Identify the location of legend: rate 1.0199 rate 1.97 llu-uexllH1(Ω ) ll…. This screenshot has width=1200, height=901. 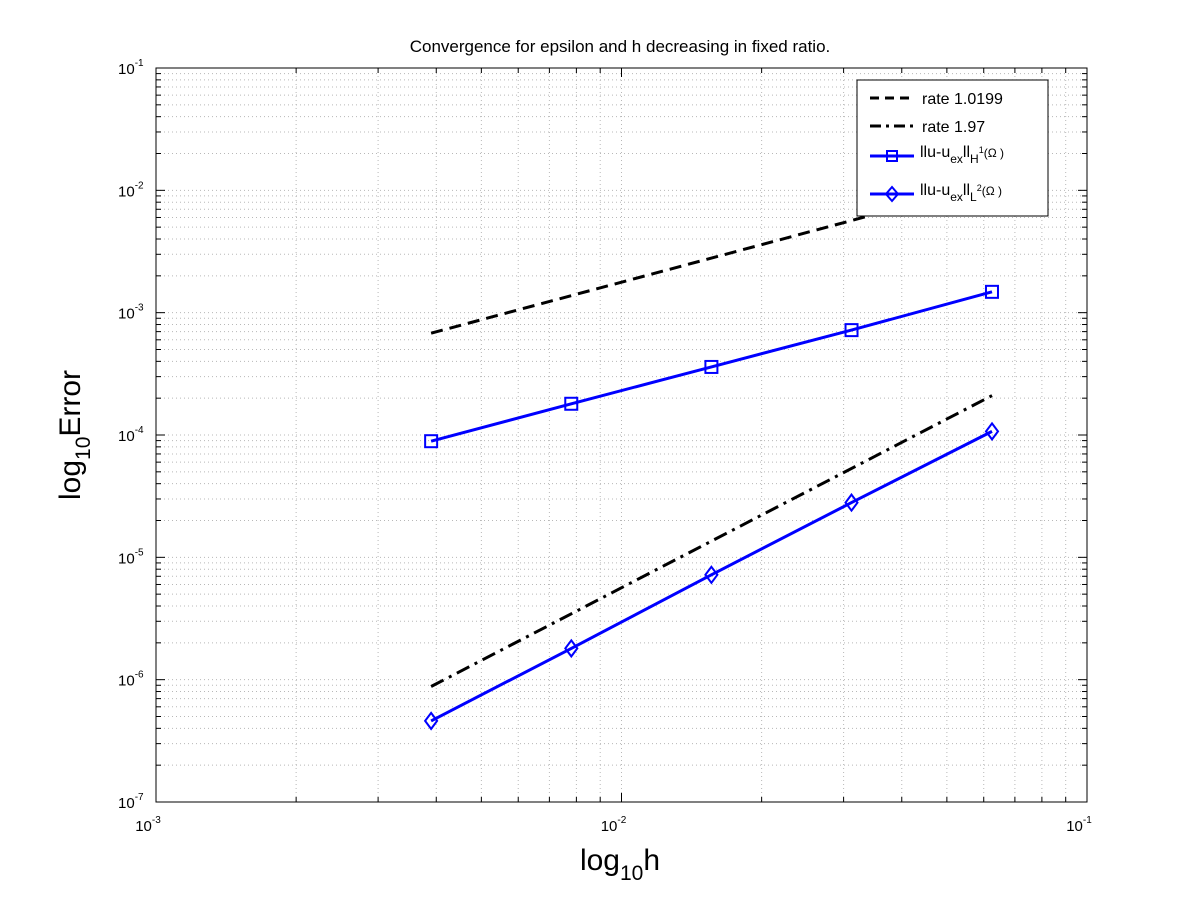
(952, 148).